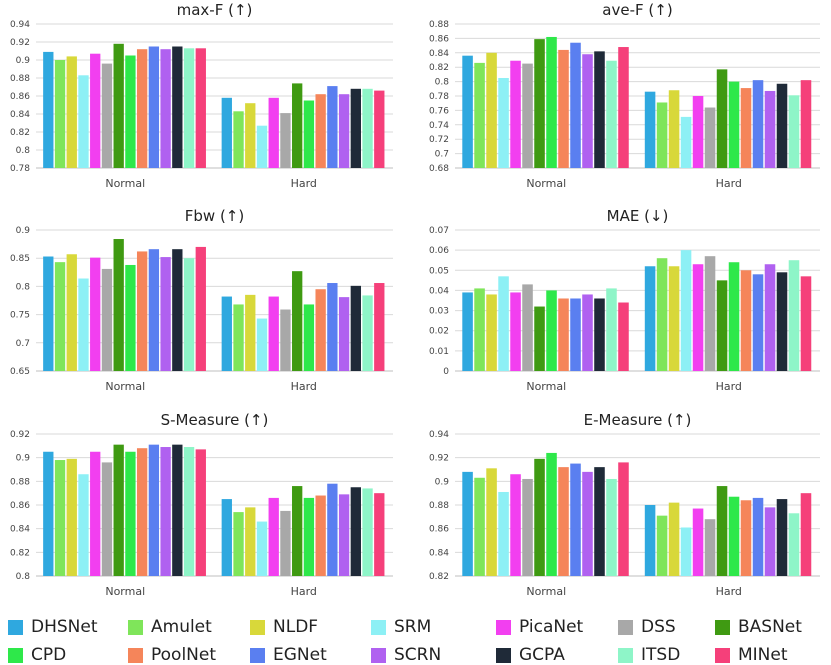  What do you see at coordinates (439, 435) in the screenshot?
I see `y-tick-label: 0.94` at bounding box center [439, 435].